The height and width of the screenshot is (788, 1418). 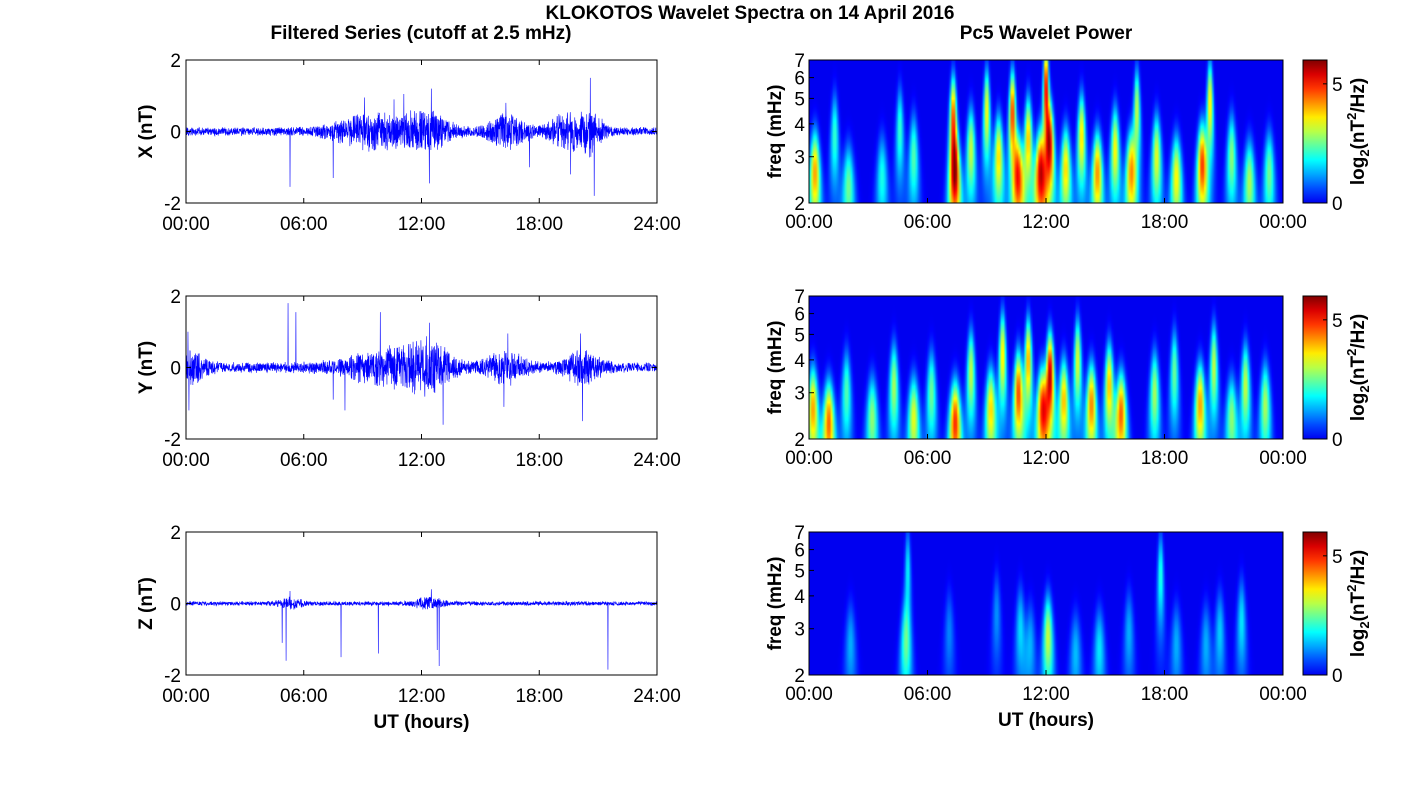 What do you see at coordinates (146, 367) in the screenshot?
I see `y-axis-label: Y (nT)` at bounding box center [146, 367].